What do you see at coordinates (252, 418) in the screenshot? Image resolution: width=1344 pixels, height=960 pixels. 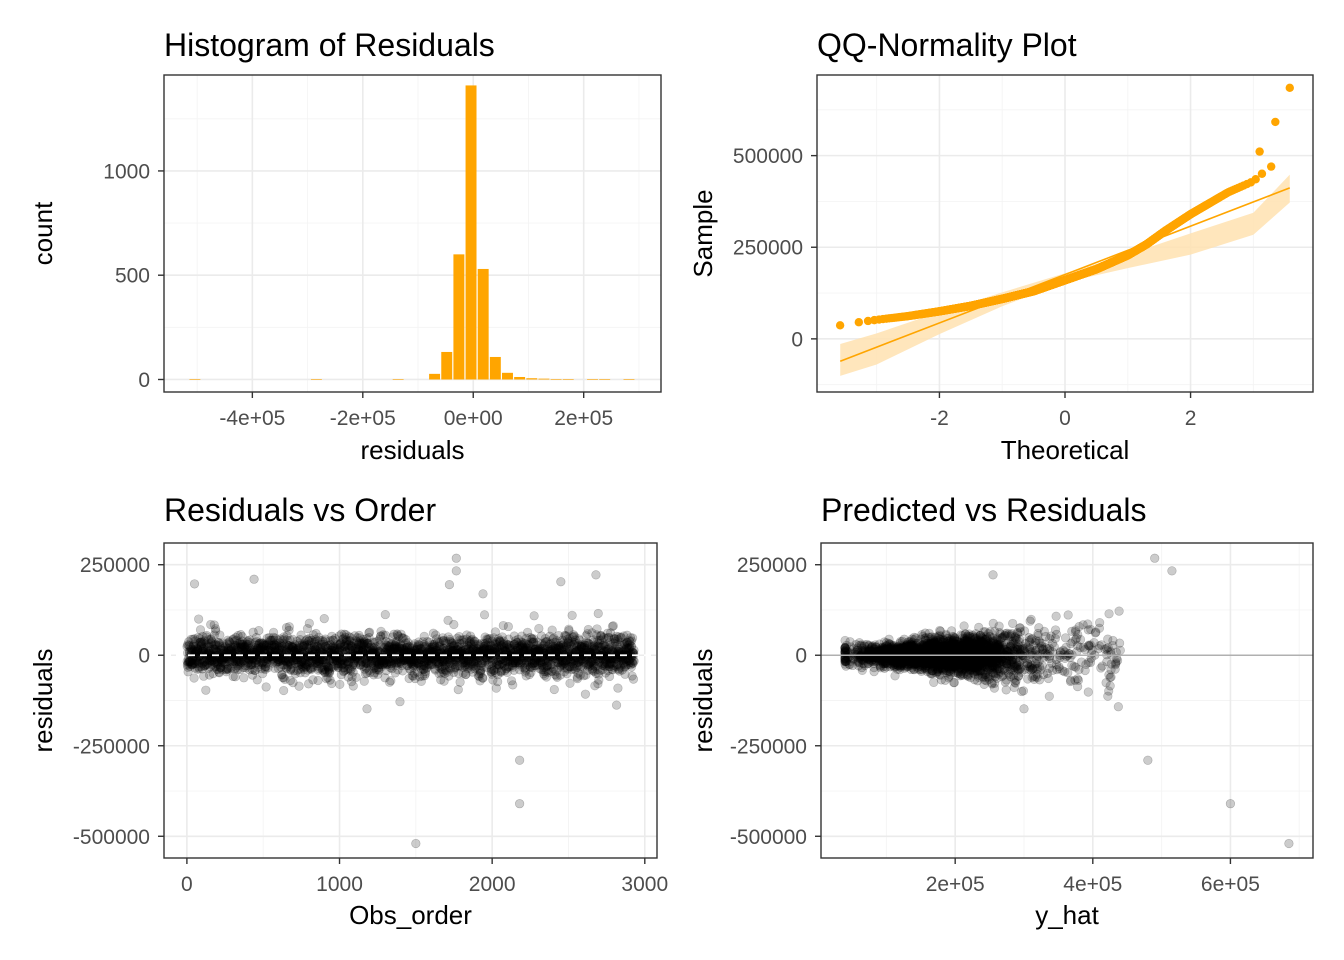 I see `x-tick-label: -4e+05` at bounding box center [252, 418].